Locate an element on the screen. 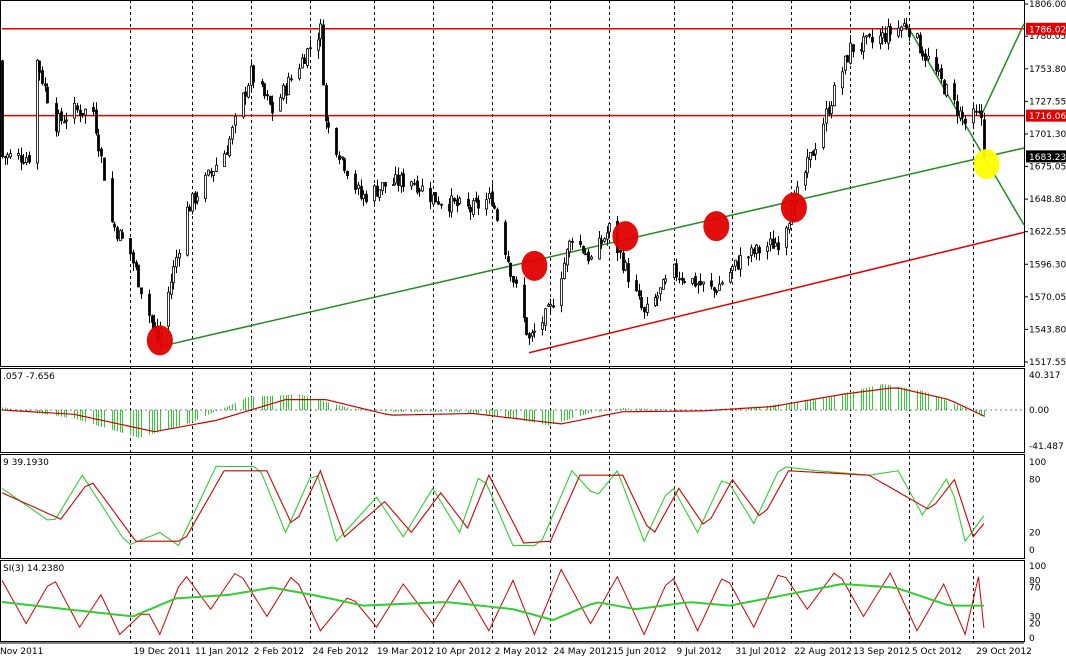  stochastic-d-line is located at coordinates (493, 506).